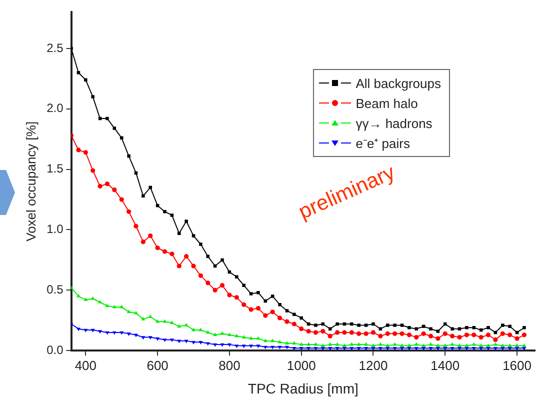 The image size is (545, 405). Describe the element at coordinates (55, 108) in the screenshot. I see `y-tick-label: 2.0` at that location.